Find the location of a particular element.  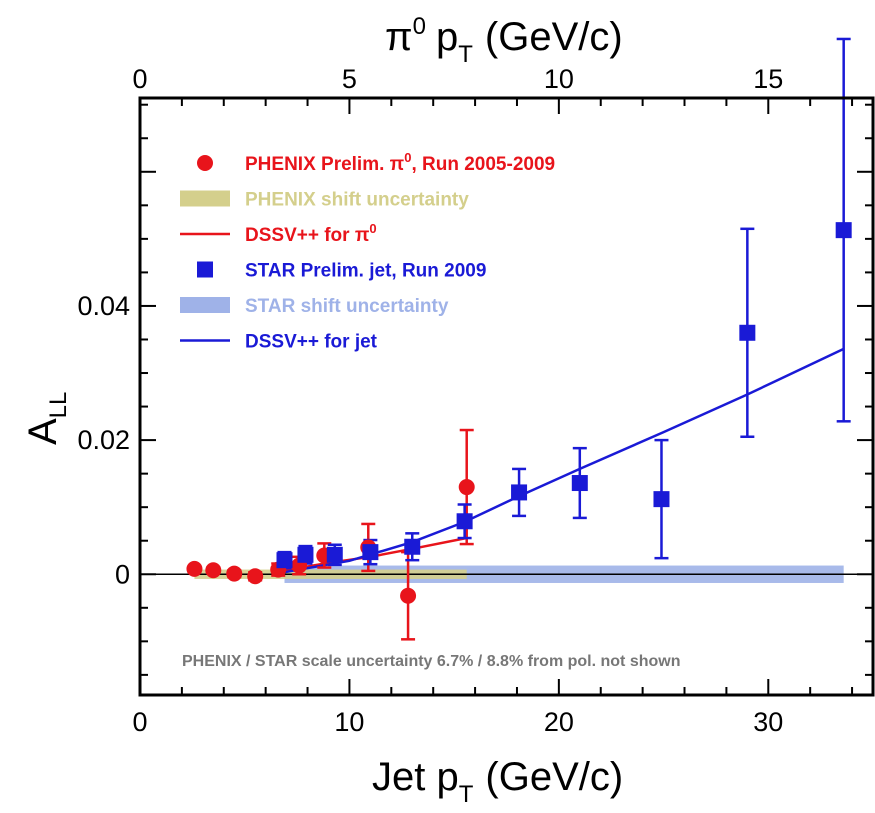

legend-label: PHENIX shift uncertainty is located at coordinates (357, 200).